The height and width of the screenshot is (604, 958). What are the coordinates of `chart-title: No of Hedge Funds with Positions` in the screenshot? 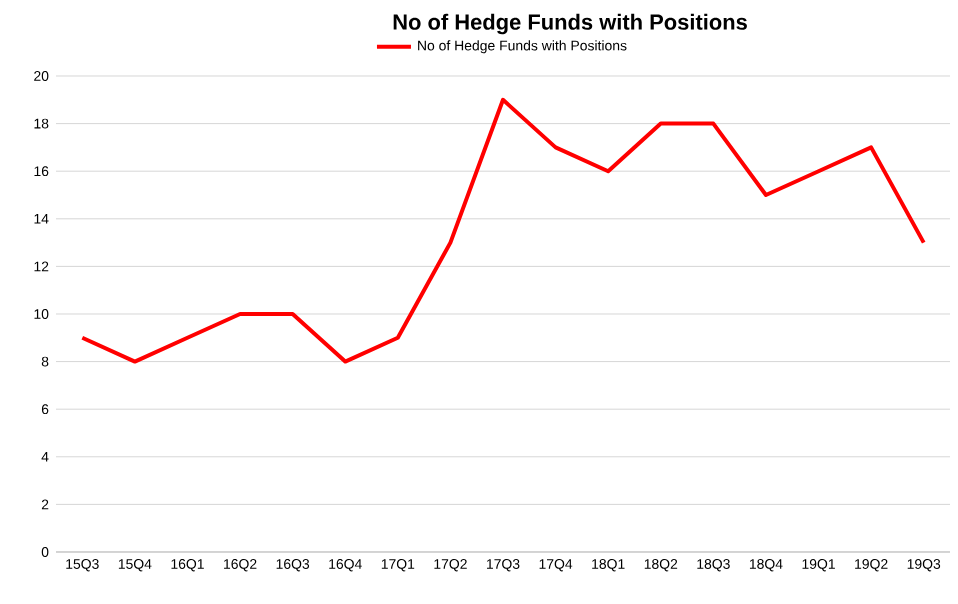 It's located at (570, 24).